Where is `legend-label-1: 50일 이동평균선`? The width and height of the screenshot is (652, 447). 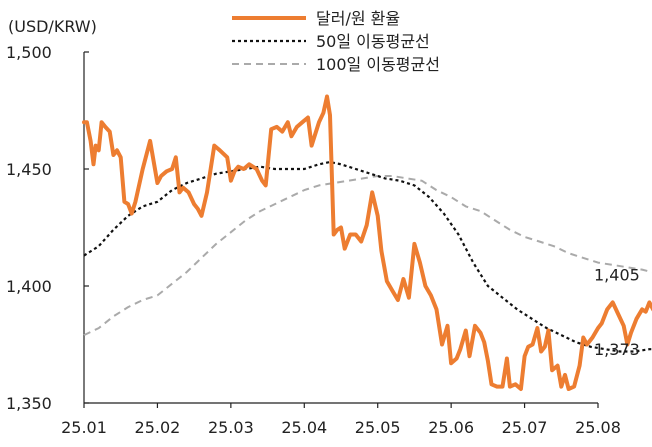 legend-label-1: 50일 이동평균선 is located at coordinates (373, 41).